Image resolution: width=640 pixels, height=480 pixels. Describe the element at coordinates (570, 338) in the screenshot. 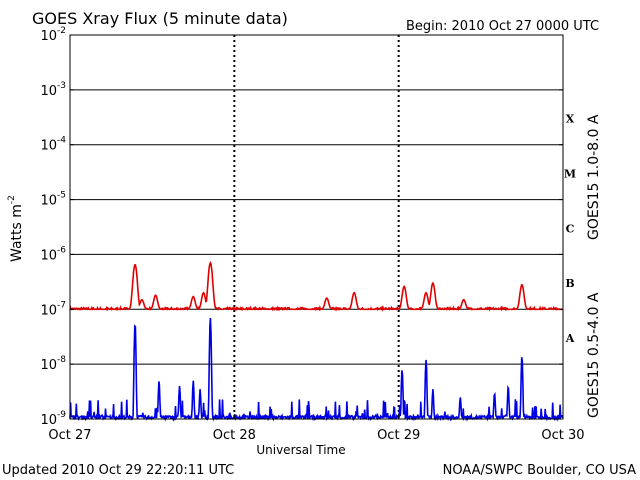

I see `flare-class-label: A` at that location.